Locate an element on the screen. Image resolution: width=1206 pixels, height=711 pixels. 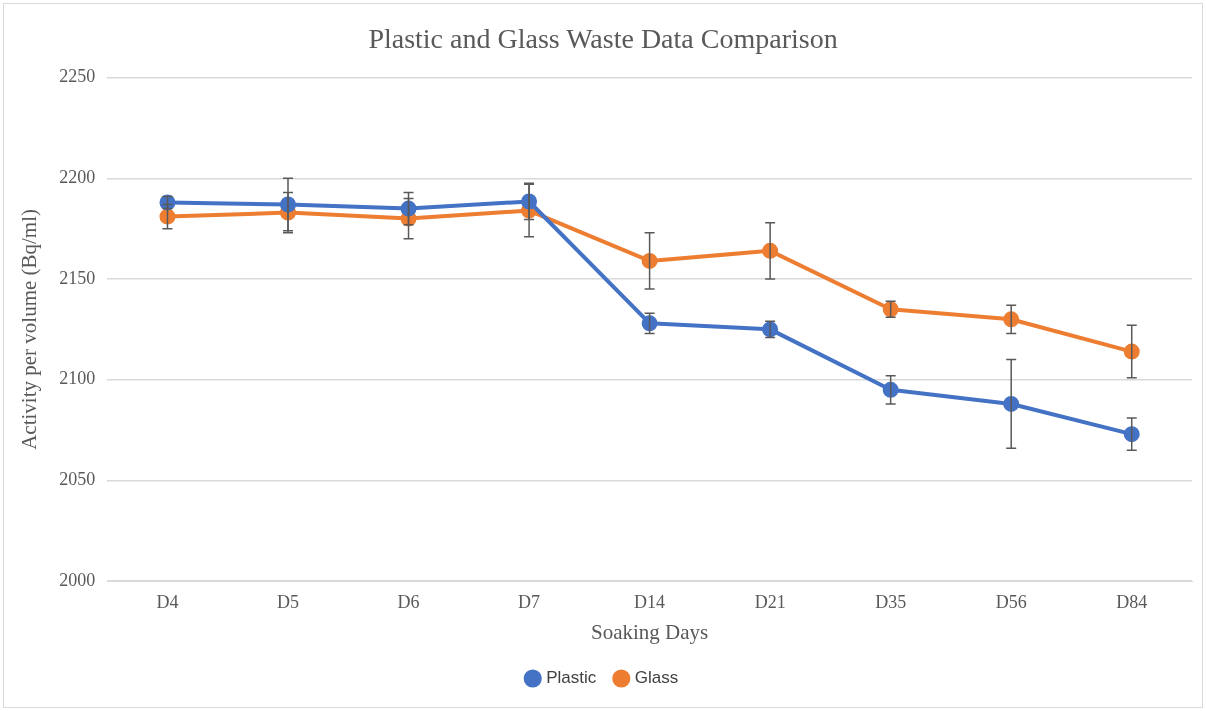
chart-title: Plastic and Glass Waste Data Comparison is located at coordinates (603, 39).